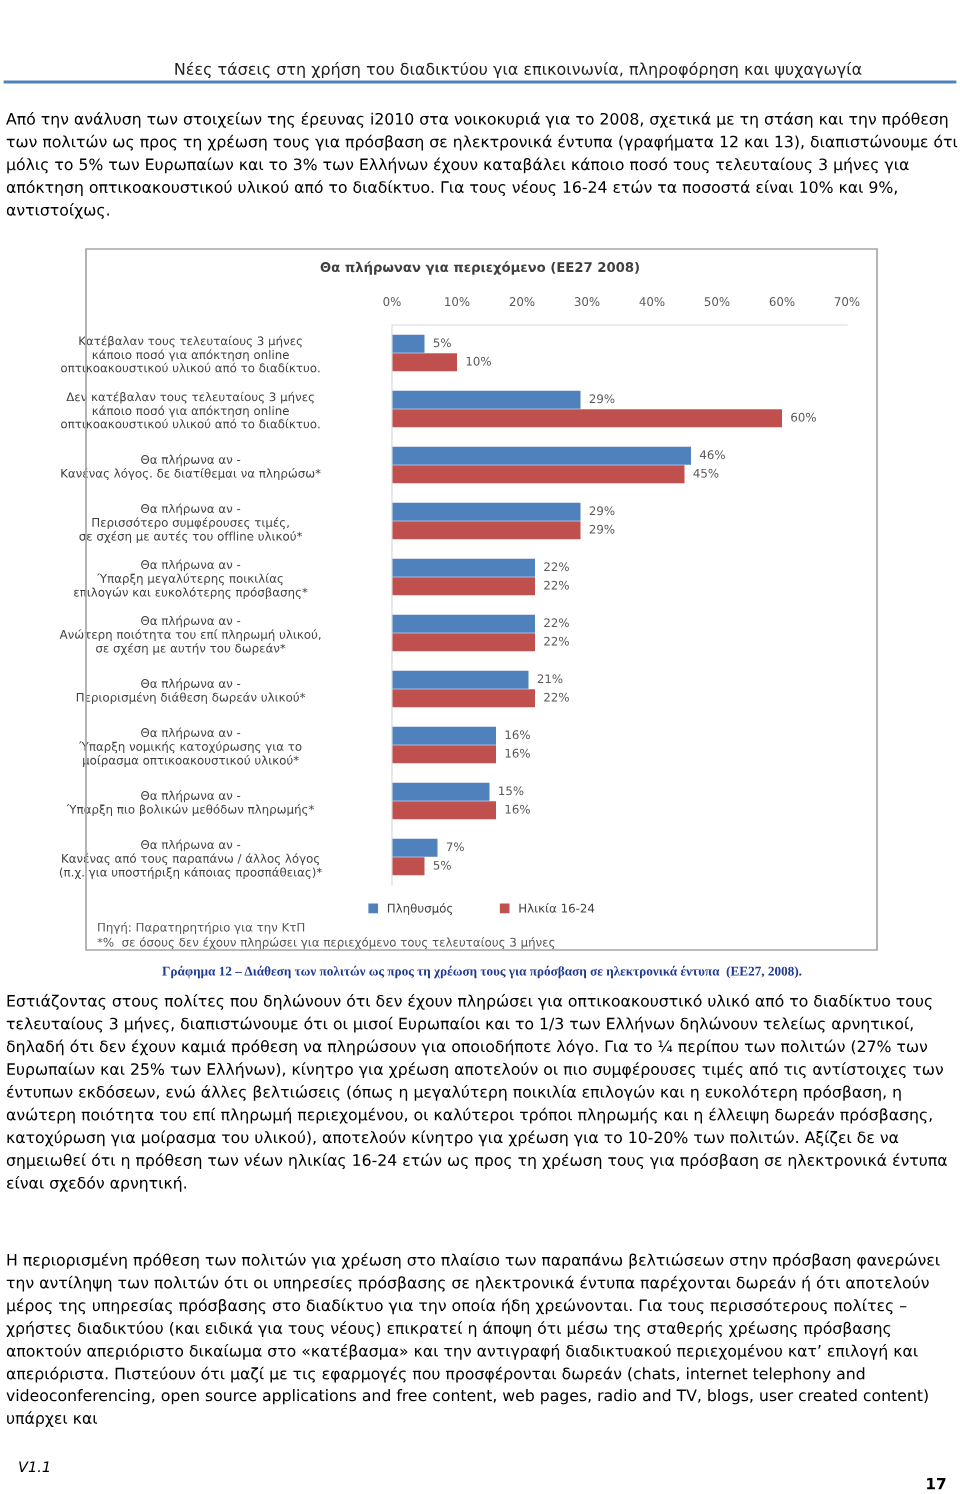  What do you see at coordinates (34, 1467) in the screenshot?
I see `text: V1.1` at bounding box center [34, 1467].